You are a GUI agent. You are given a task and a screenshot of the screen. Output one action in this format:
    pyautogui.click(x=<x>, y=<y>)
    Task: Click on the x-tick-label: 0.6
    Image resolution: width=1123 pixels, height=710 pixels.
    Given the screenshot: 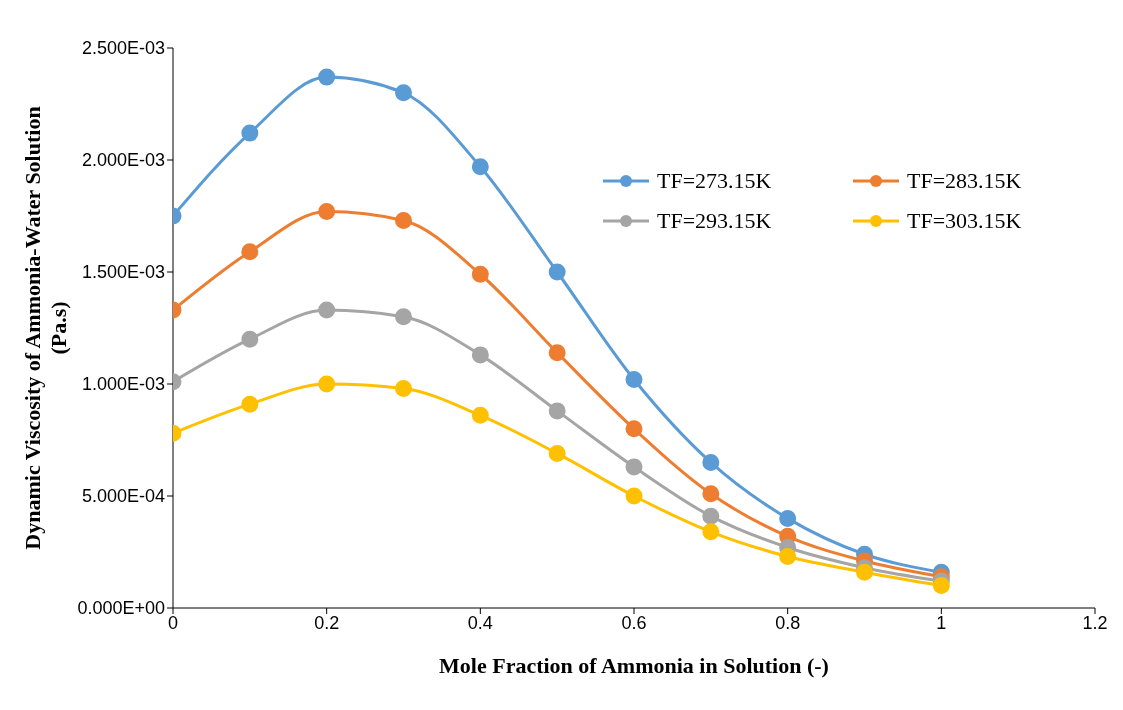 What is the action you would take?
    pyautogui.click(x=634, y=622)
    